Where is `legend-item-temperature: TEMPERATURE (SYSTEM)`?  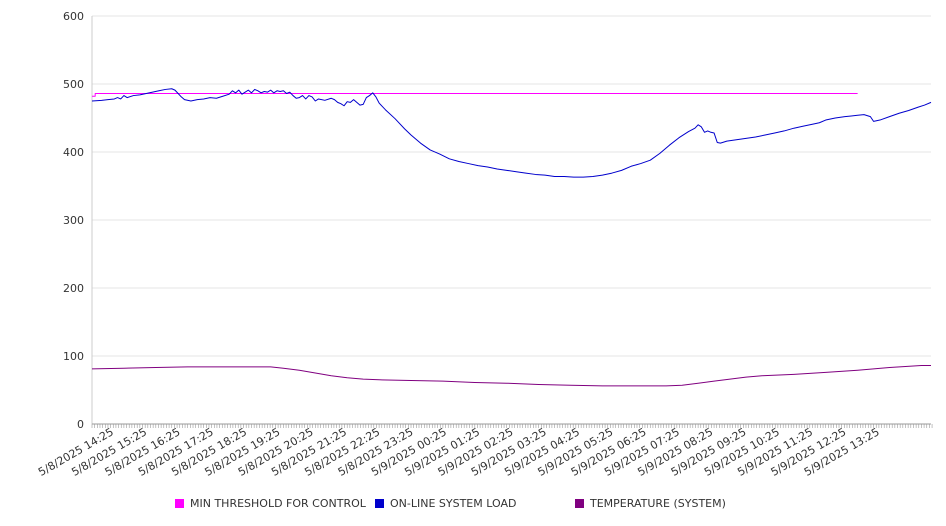 legend-item-temperature: TEMPERATURE (SYSTEM) is located at coordinates (650, 503).